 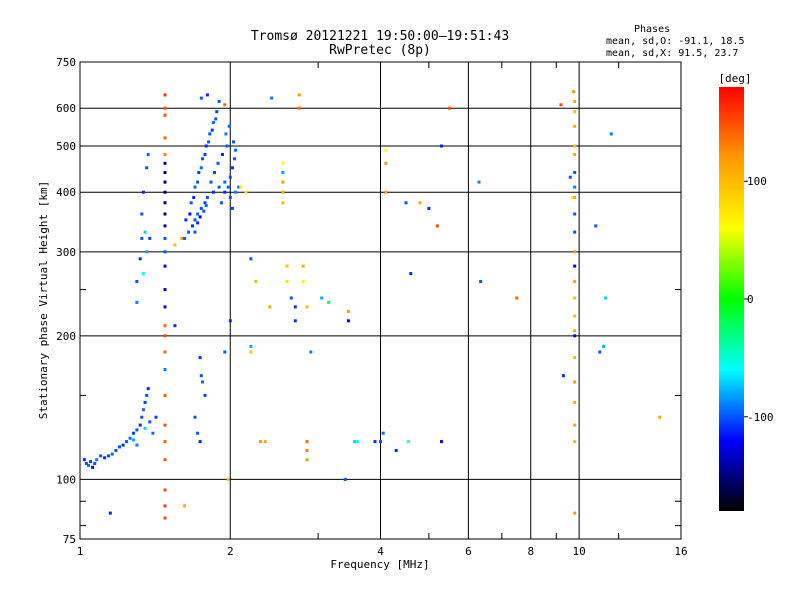 I want to click on x-tick-labels: 1 2 4 6 8 10 16, so click(x=382, y=551).